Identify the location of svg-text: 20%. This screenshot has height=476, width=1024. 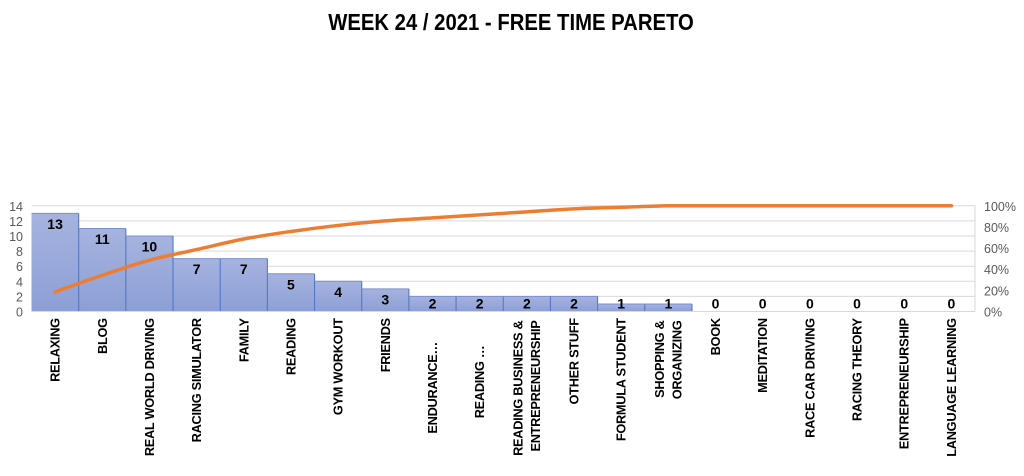
(996, 291).